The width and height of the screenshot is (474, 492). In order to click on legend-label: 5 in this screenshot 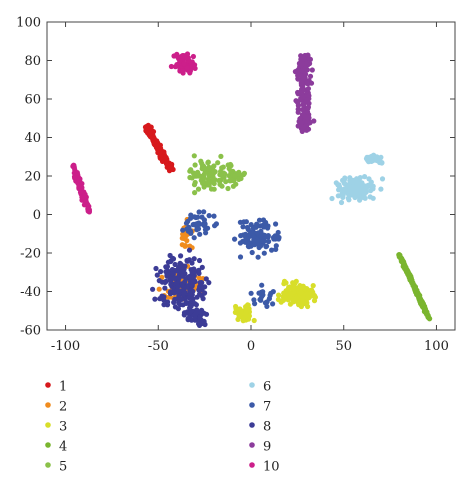, I will do `click(63, 467)`.